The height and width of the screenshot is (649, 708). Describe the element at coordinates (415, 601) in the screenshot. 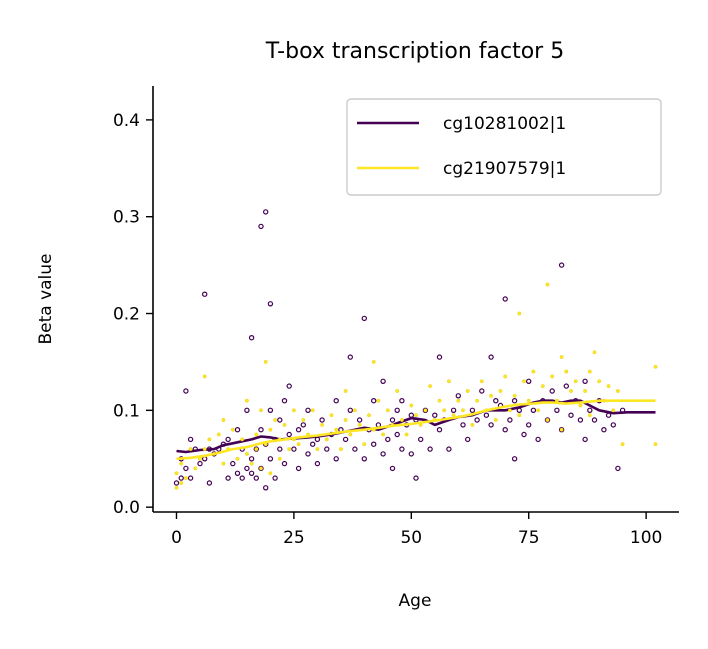

I see `x-axis-label: Age` at that location.